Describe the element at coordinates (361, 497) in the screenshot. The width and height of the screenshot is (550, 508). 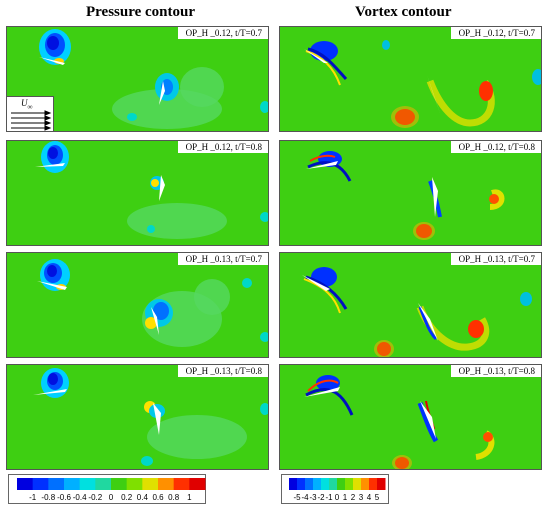
I see `vortex-colorbar-tick-label: 3` at that location.